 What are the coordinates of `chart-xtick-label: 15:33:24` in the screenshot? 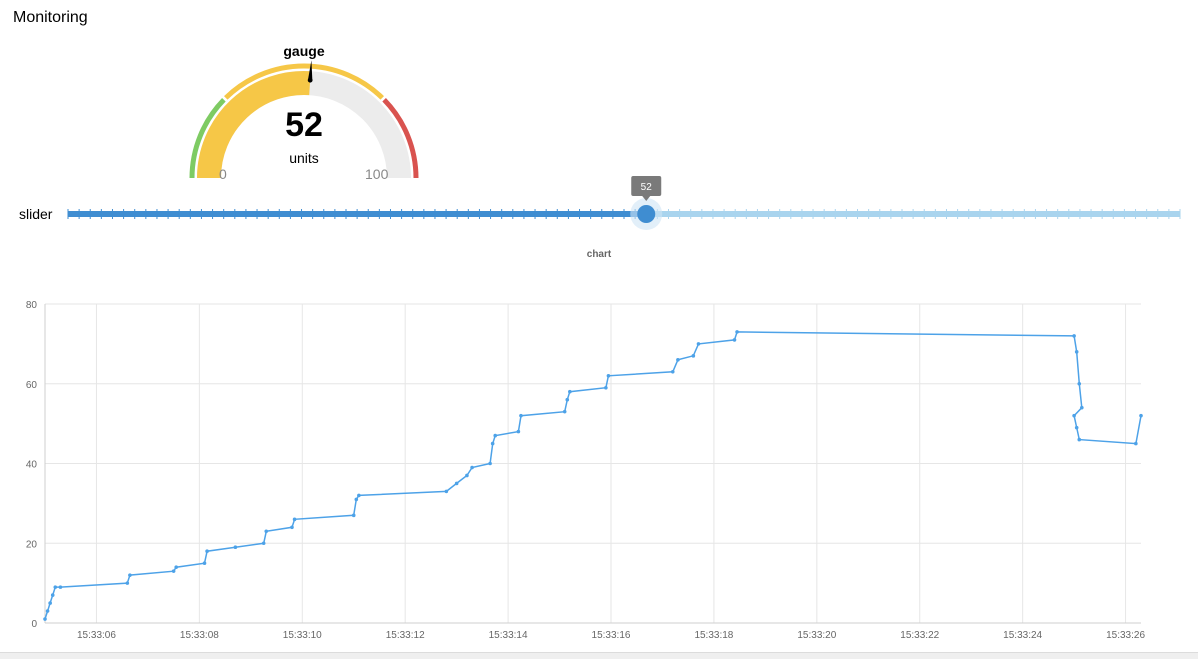 It's located at (1022, 635).